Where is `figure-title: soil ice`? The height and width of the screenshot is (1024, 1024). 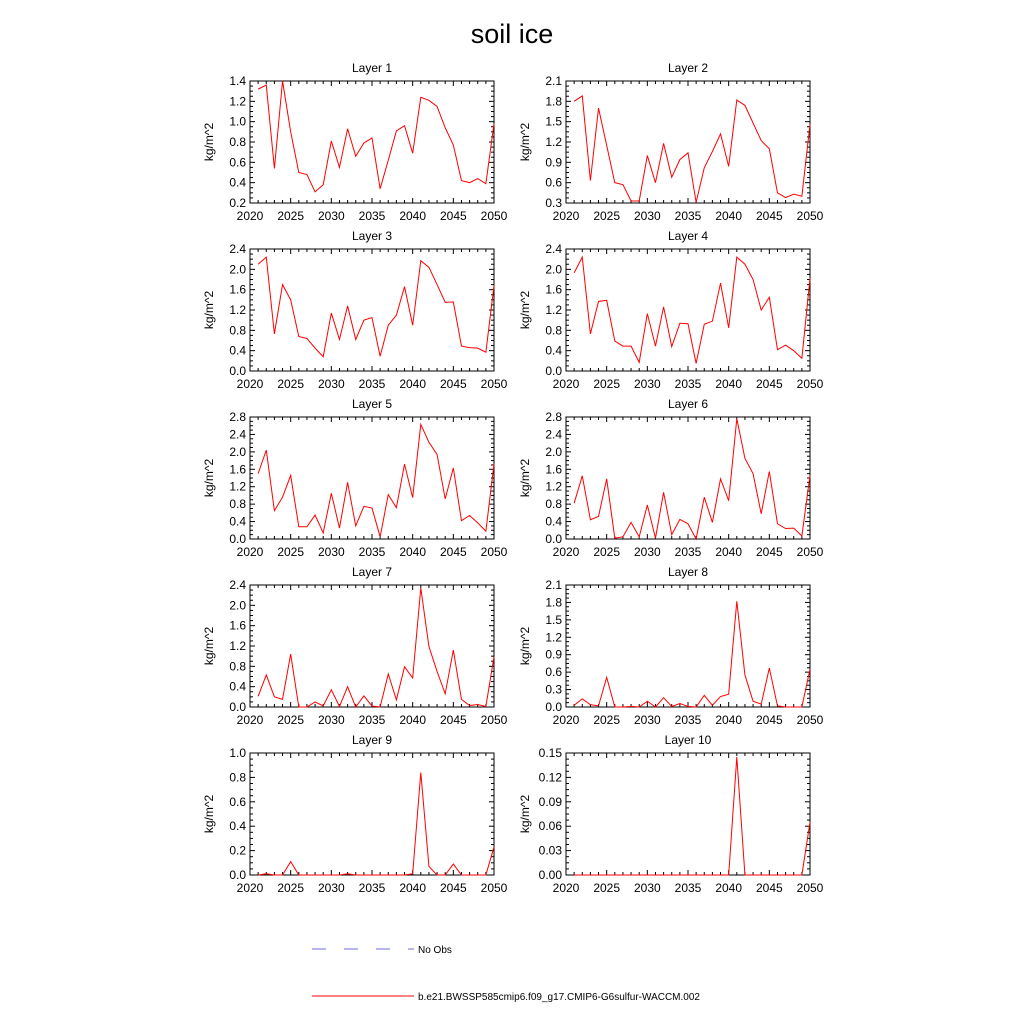
figure-title: soil ice is located at coordinates (512, 34).